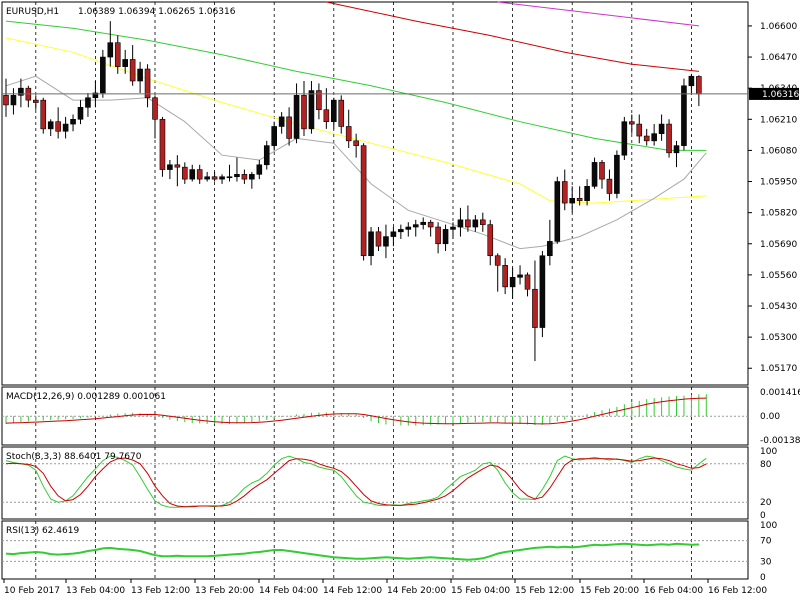  I want to click on rsi-tick-label: 0, so click(763, 578).